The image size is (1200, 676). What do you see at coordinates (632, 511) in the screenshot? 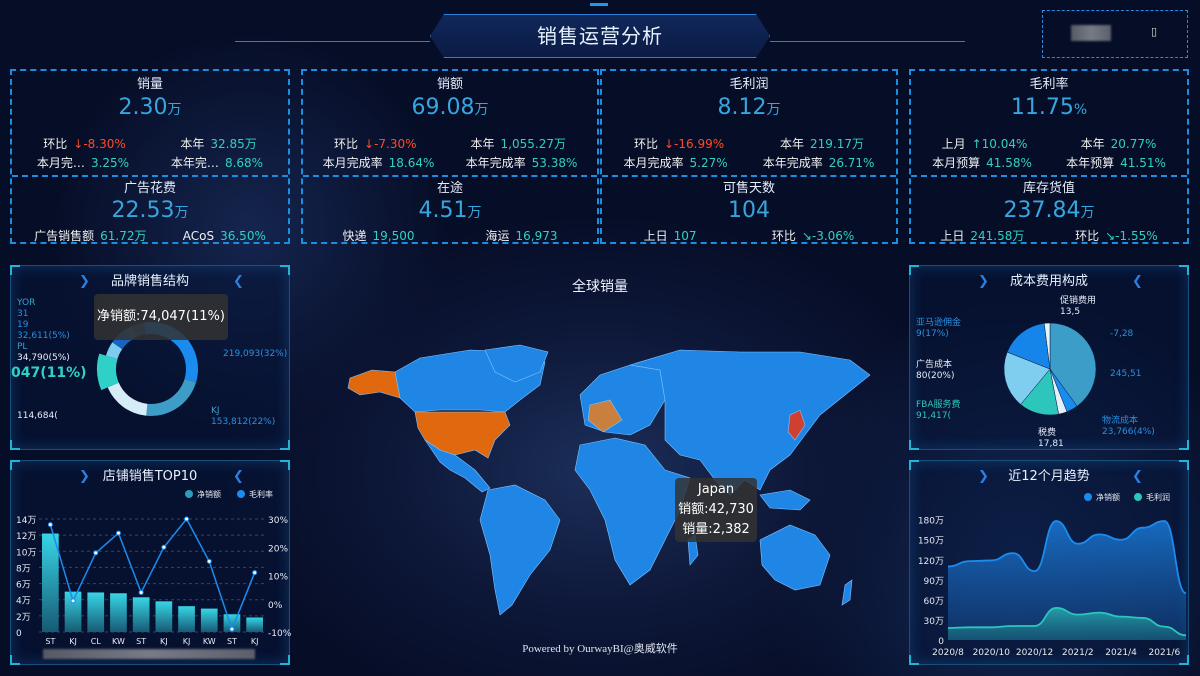
I see `country-africa` at bounding box center [632, 511].